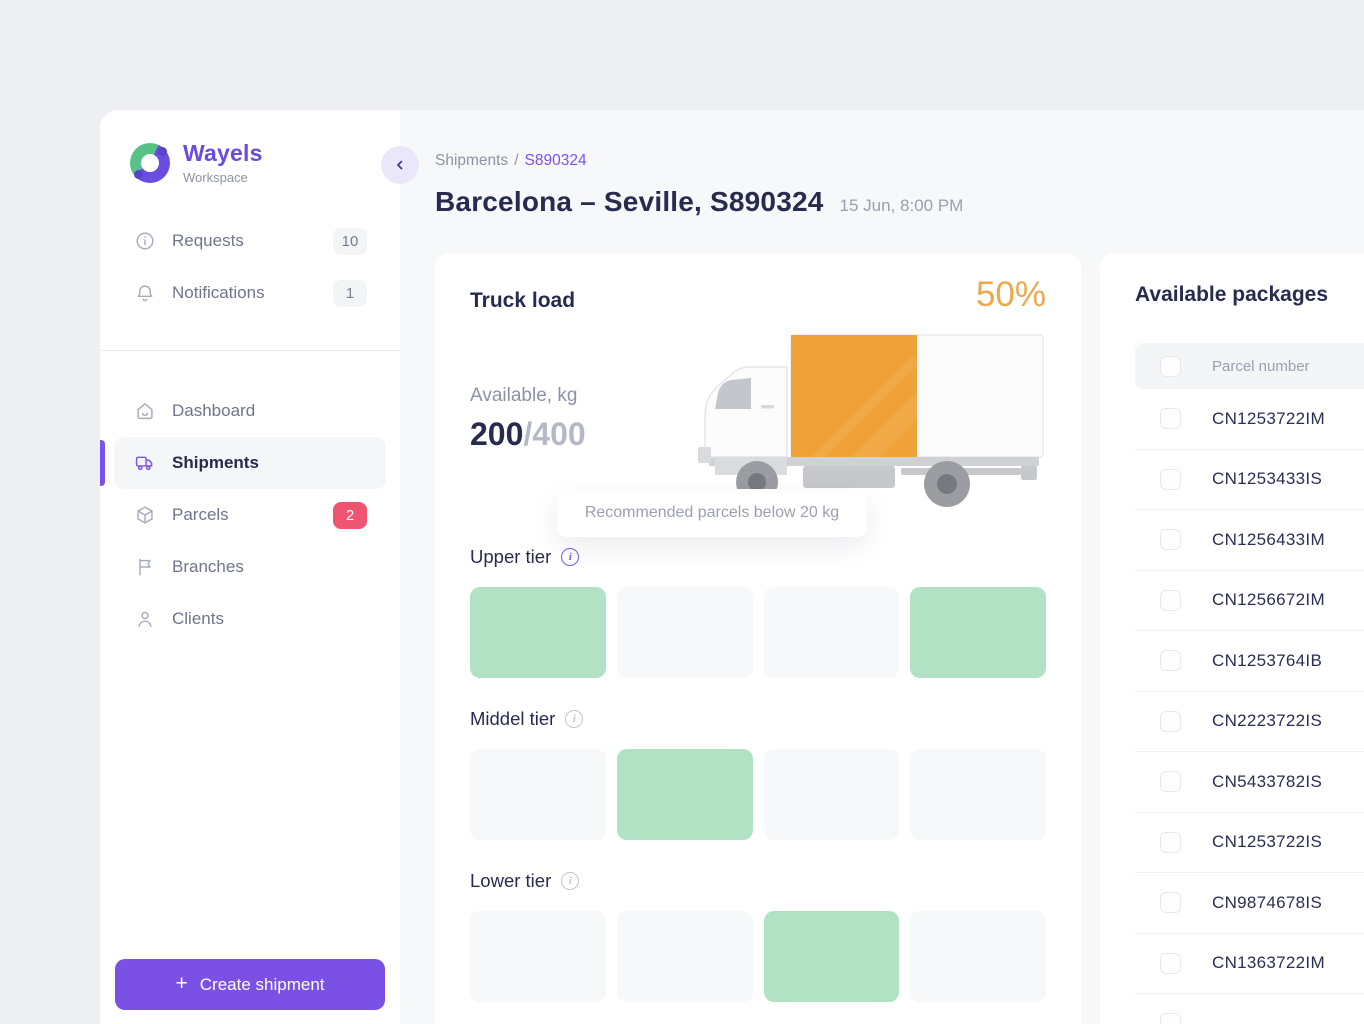 The width and height of the screenshot is (1364, 1024). What do you see at coordinates (198, 618) in the screenshot?
I see `sidebar-item-label: Clients` at bounding box center [198, 618].